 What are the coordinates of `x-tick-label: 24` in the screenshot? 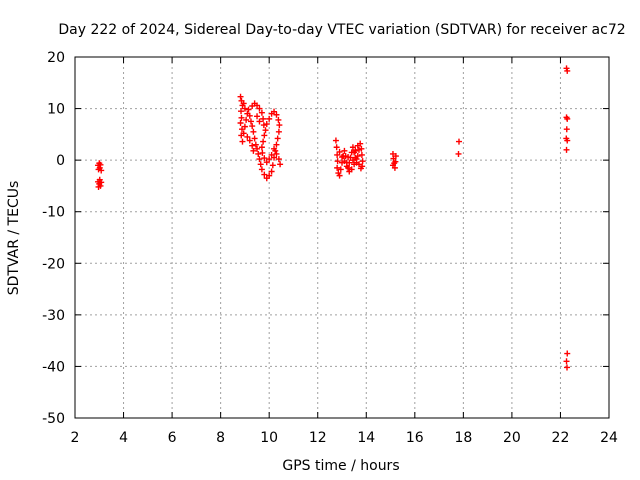 It's located at (609, 438).